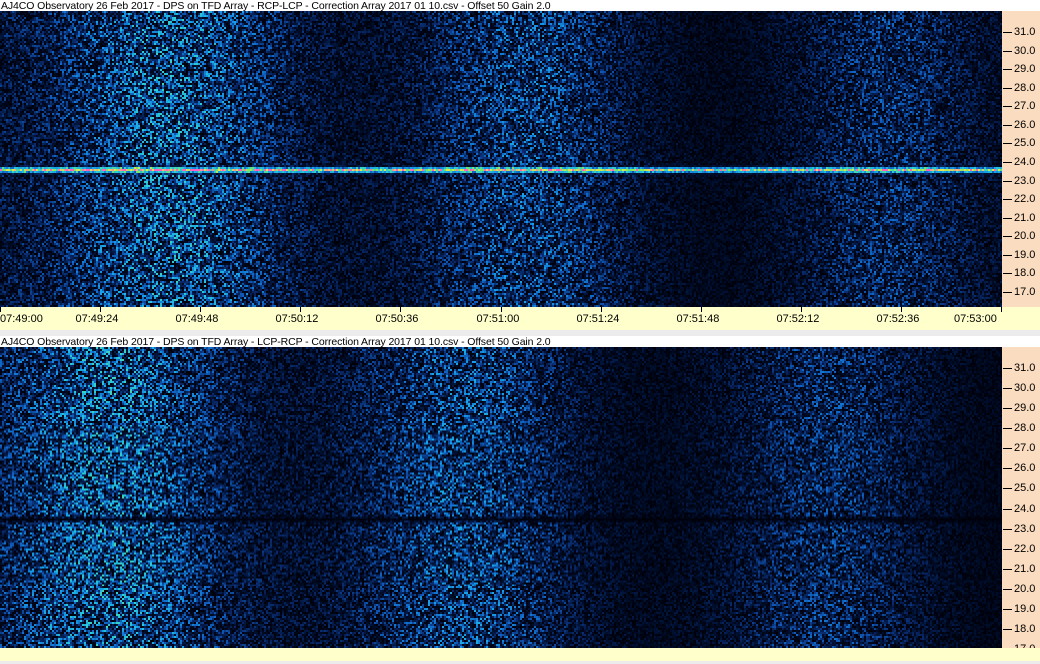 The width and height of the screenshot is (1040, 664). I want to click on panel-divider, so click(520, 333).